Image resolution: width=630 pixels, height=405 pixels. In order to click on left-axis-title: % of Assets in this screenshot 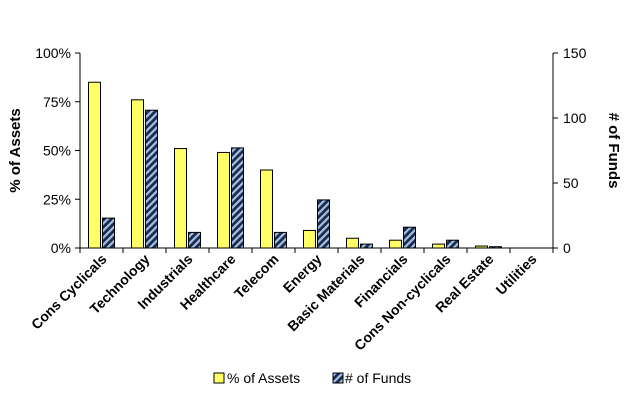, I will do `click(15, 150)`.